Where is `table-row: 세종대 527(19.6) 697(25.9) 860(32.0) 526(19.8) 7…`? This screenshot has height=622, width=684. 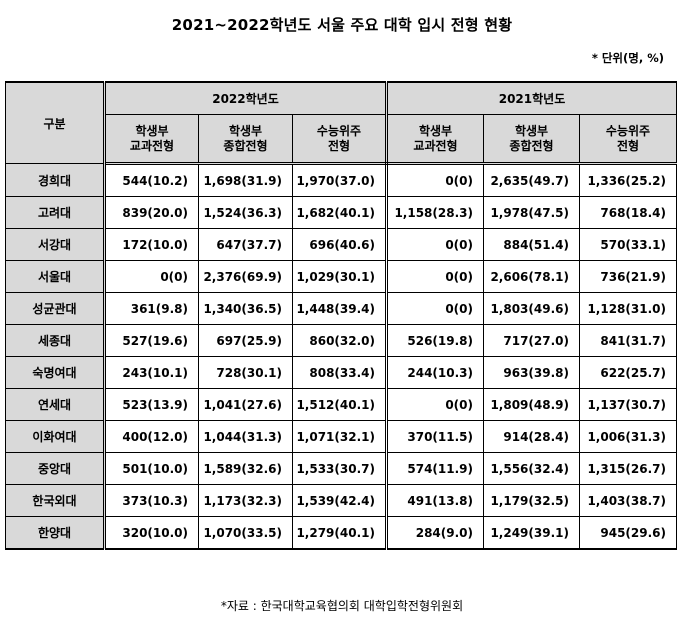
table-row: 세종대 527(19.6) 697(25.9) 860(32.0) 526(19.8) 7… is located at coordinates (341, 340).